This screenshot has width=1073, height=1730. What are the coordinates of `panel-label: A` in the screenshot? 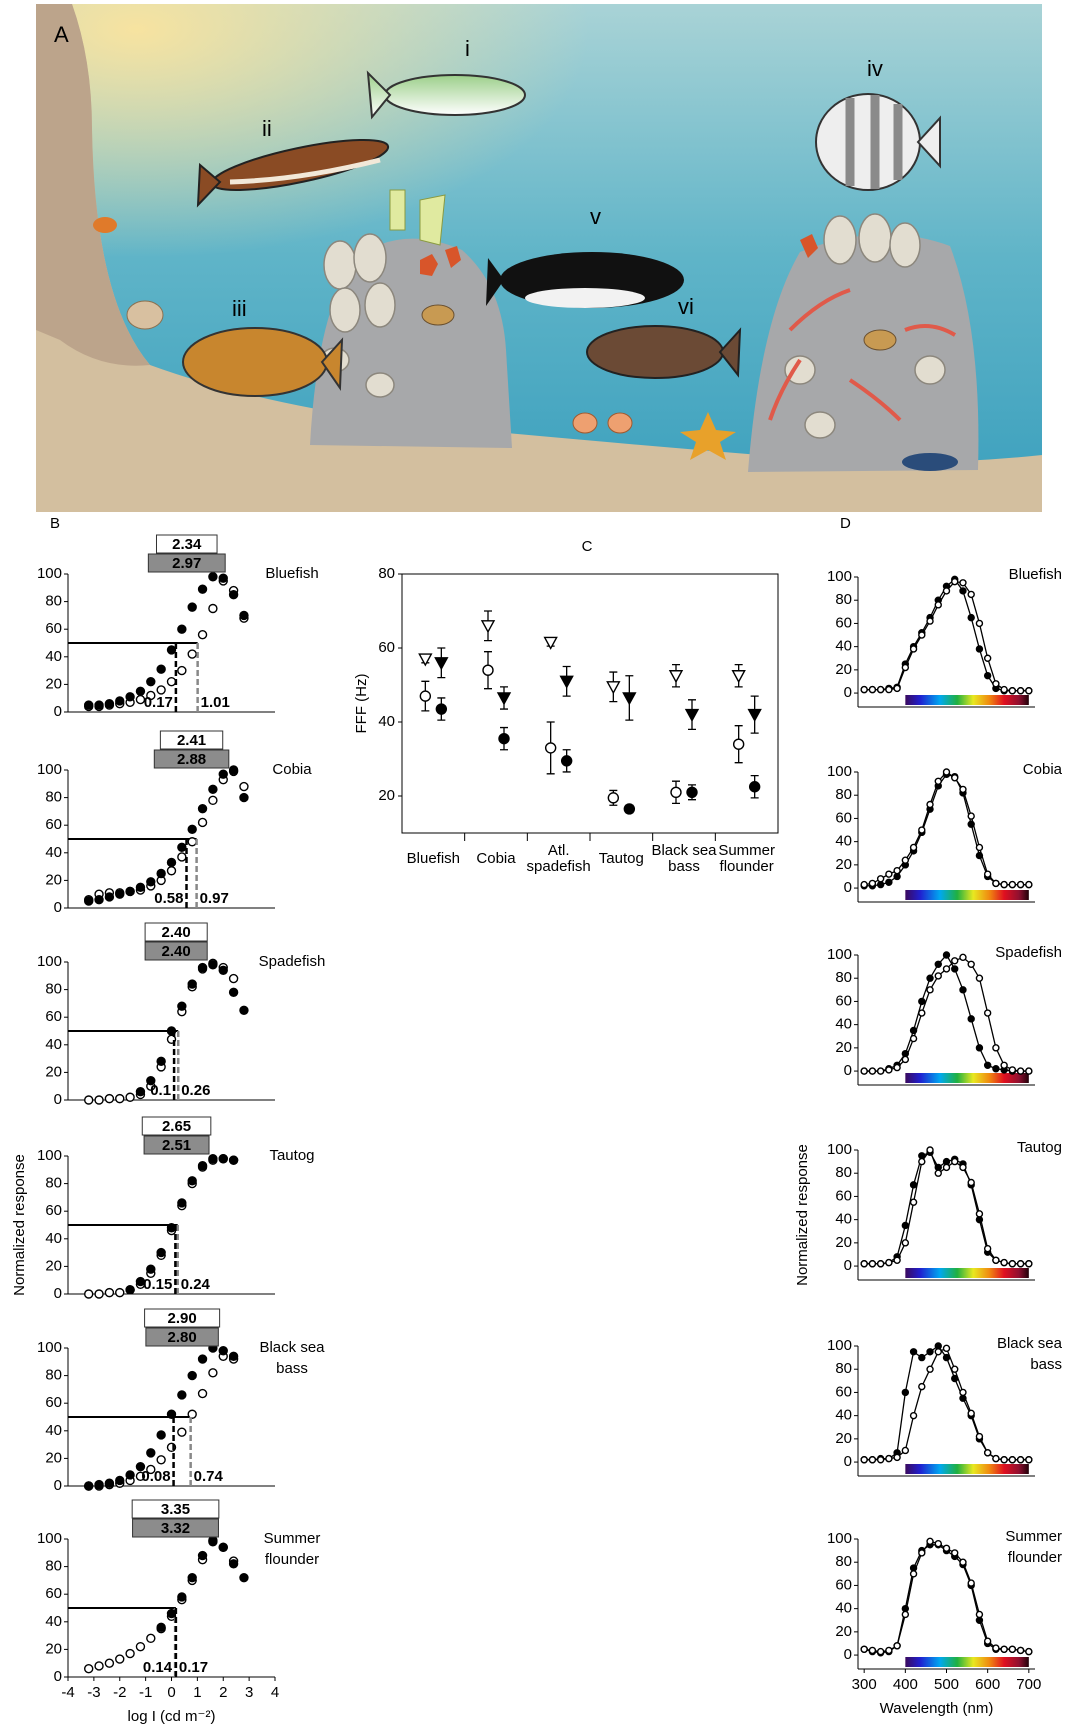 It's located at (61, 34).